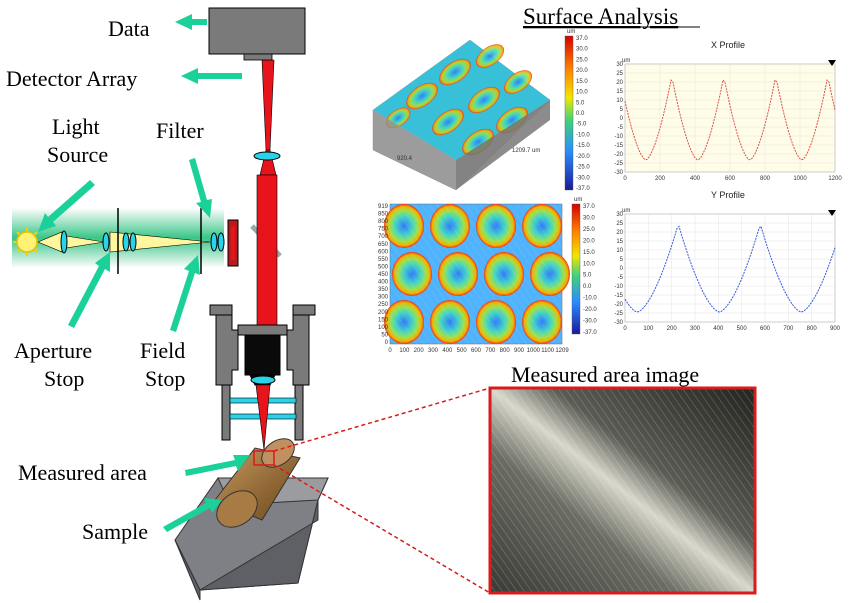 The width and height of the screenshot is (850, 603). I want to click on colorbar-tick-label: -5.0, so click(581, 125).